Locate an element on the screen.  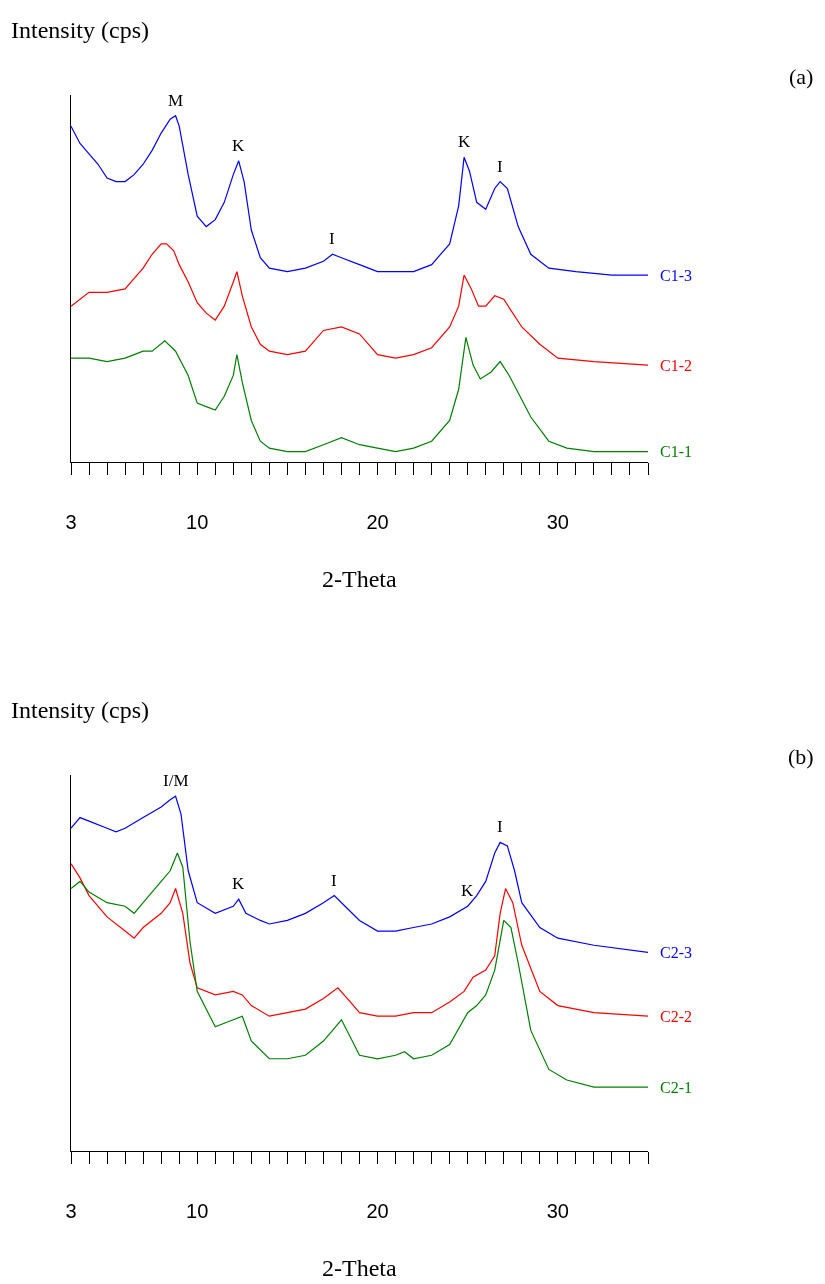
series-label: C1-2 is located at coordinates (676, 365).